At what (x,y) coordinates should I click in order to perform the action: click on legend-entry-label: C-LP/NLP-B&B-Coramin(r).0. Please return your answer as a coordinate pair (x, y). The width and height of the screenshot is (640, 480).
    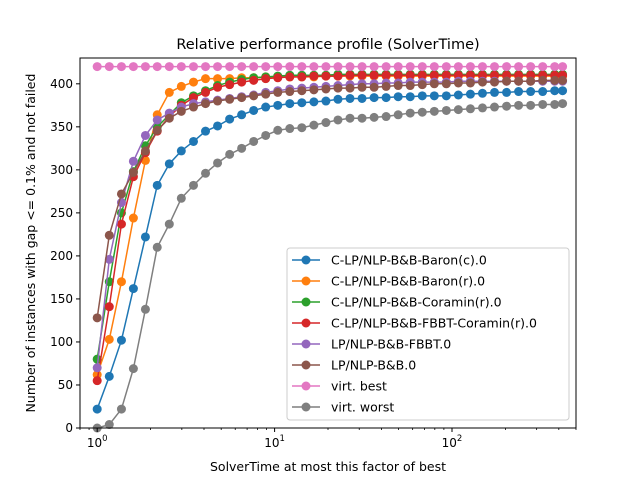
    Looking at the image, I should click on (416, 302).